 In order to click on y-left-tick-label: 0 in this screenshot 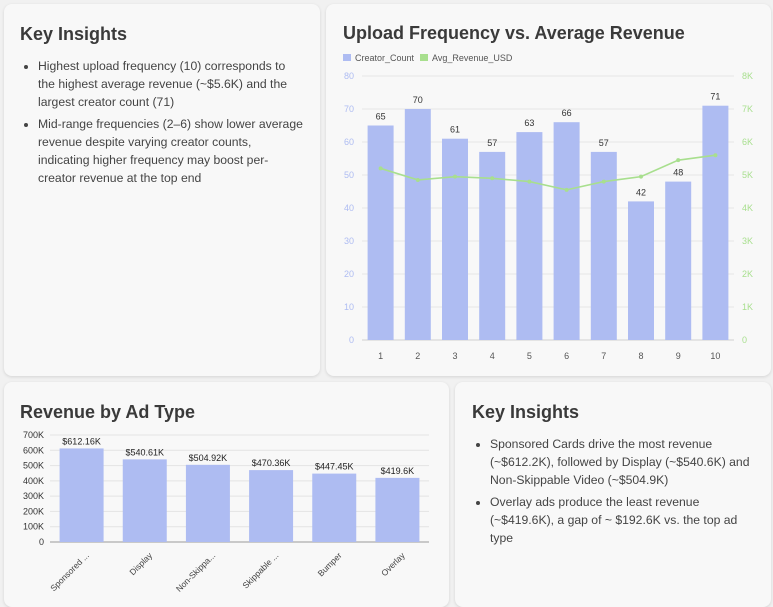, I will do `click(351, 340)`.